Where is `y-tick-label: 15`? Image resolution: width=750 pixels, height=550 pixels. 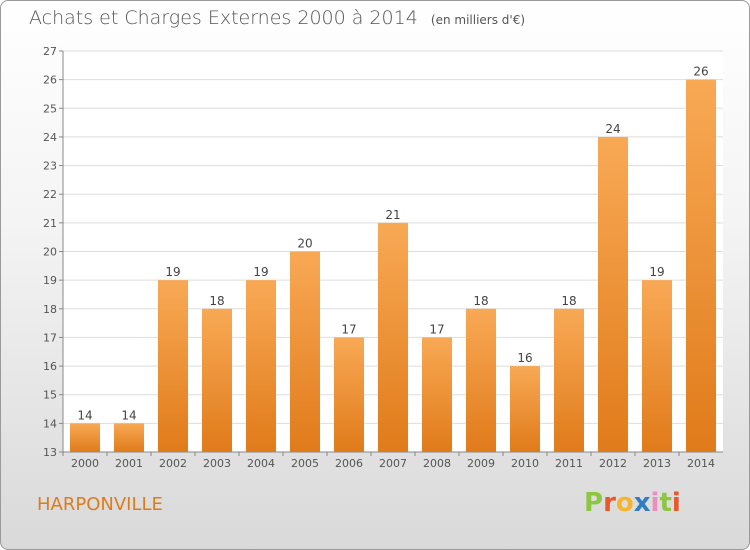
y-tick-label: 15 is located at coordinates (50, 395).